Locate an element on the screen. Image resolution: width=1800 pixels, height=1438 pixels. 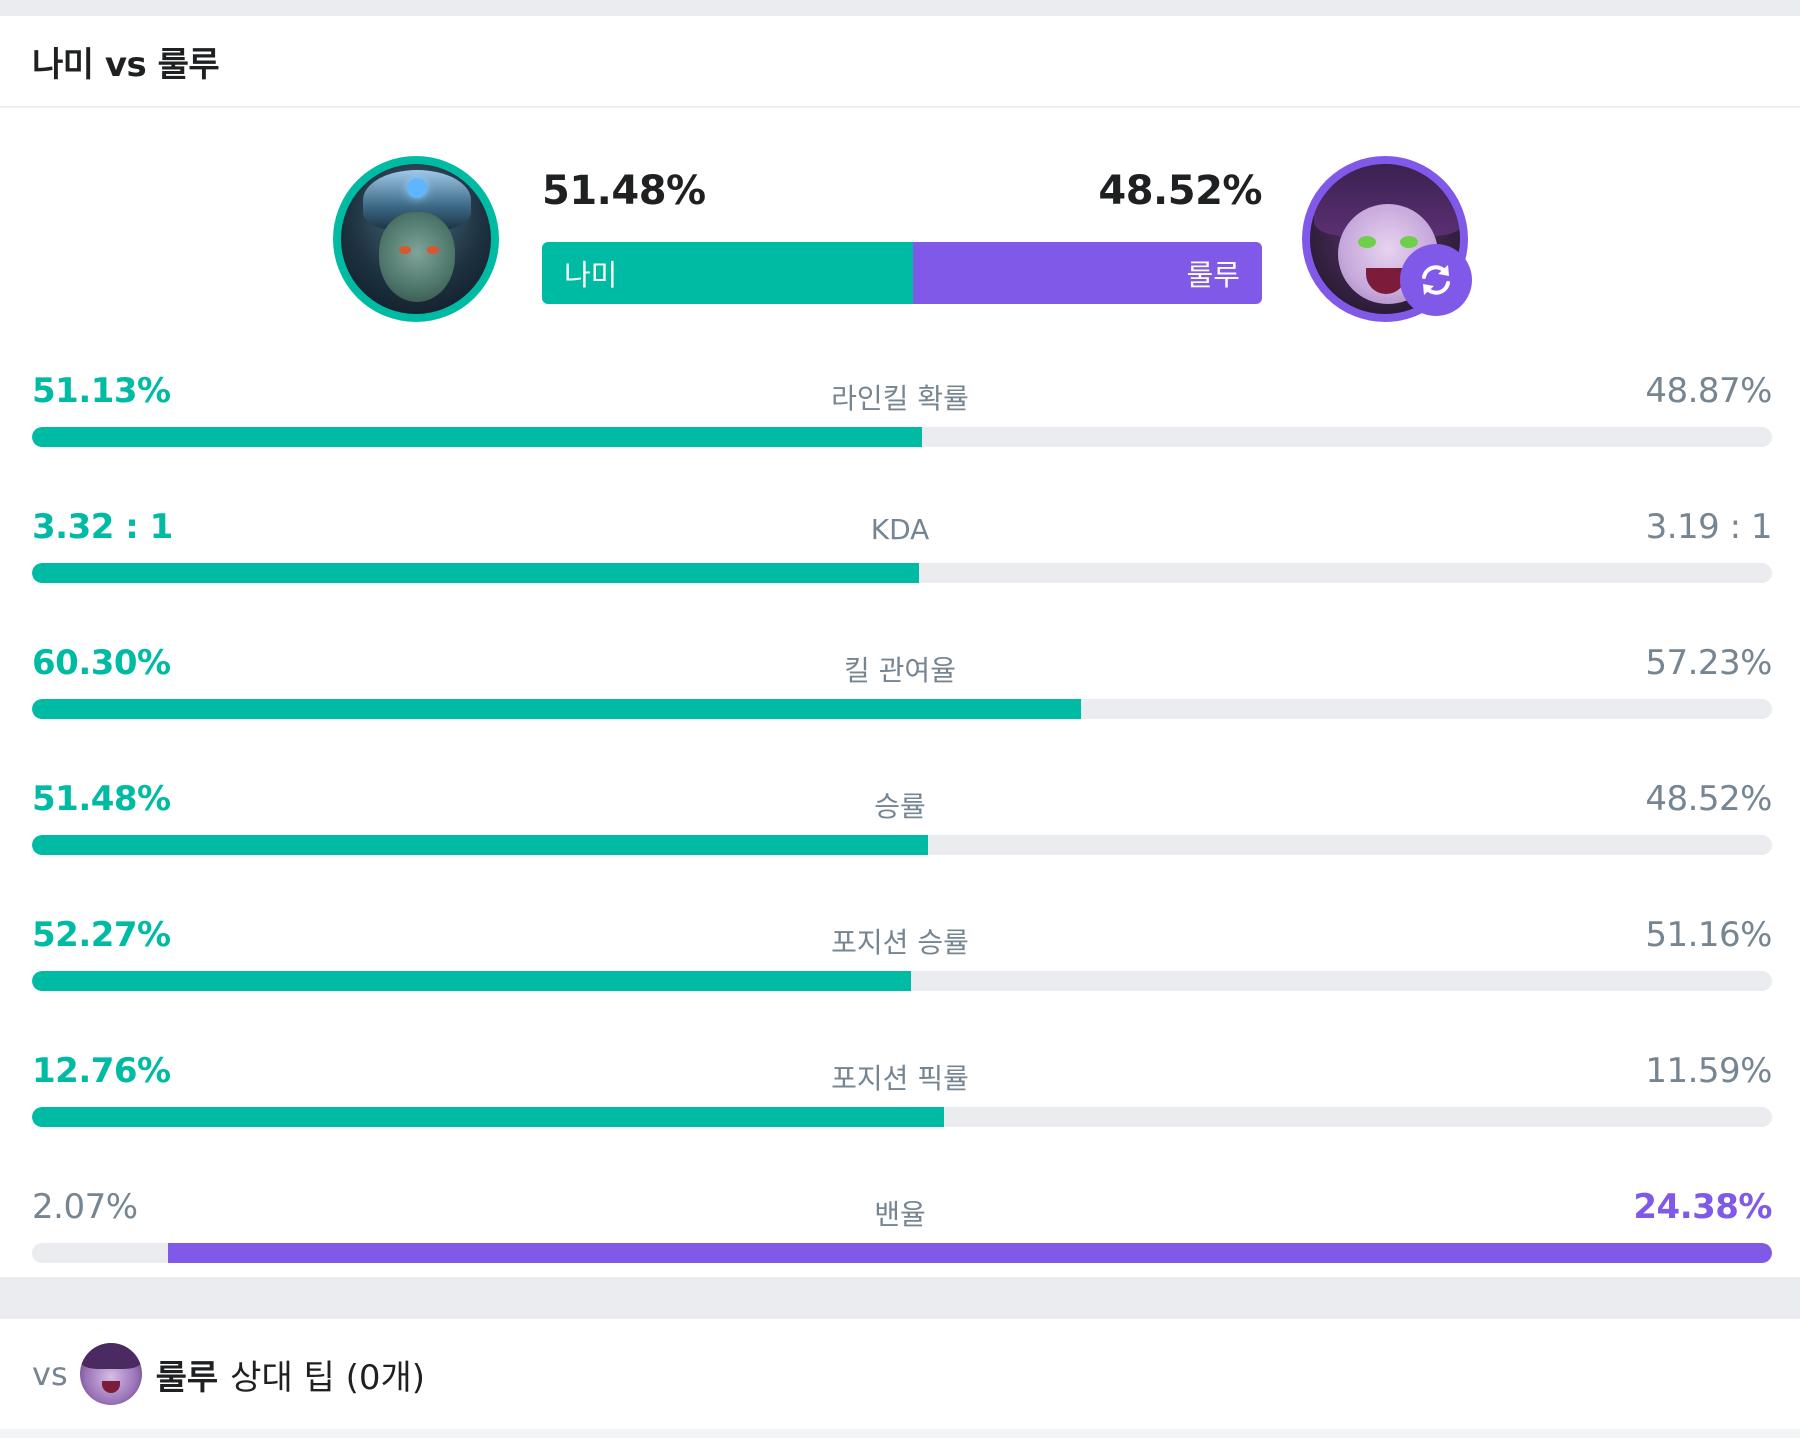
stat-row: 51.13% 라인킬 확률 48.87% is located at coordinates (900, 401).